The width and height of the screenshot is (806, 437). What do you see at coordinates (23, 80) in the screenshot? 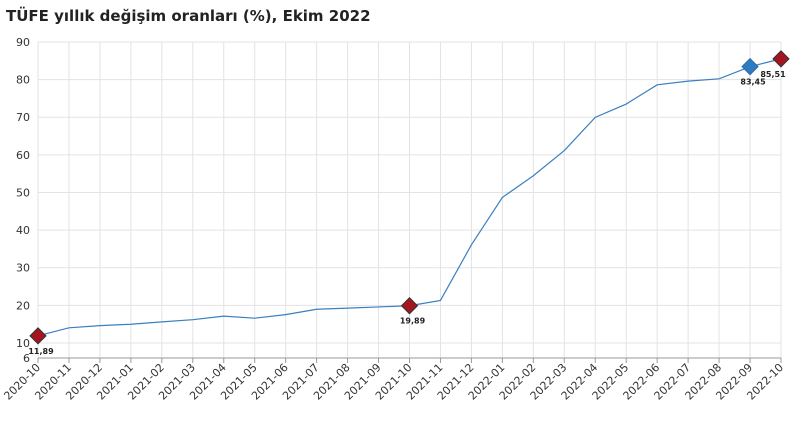
I see `y-tick-label: 80` at bounding box center [23, 80].